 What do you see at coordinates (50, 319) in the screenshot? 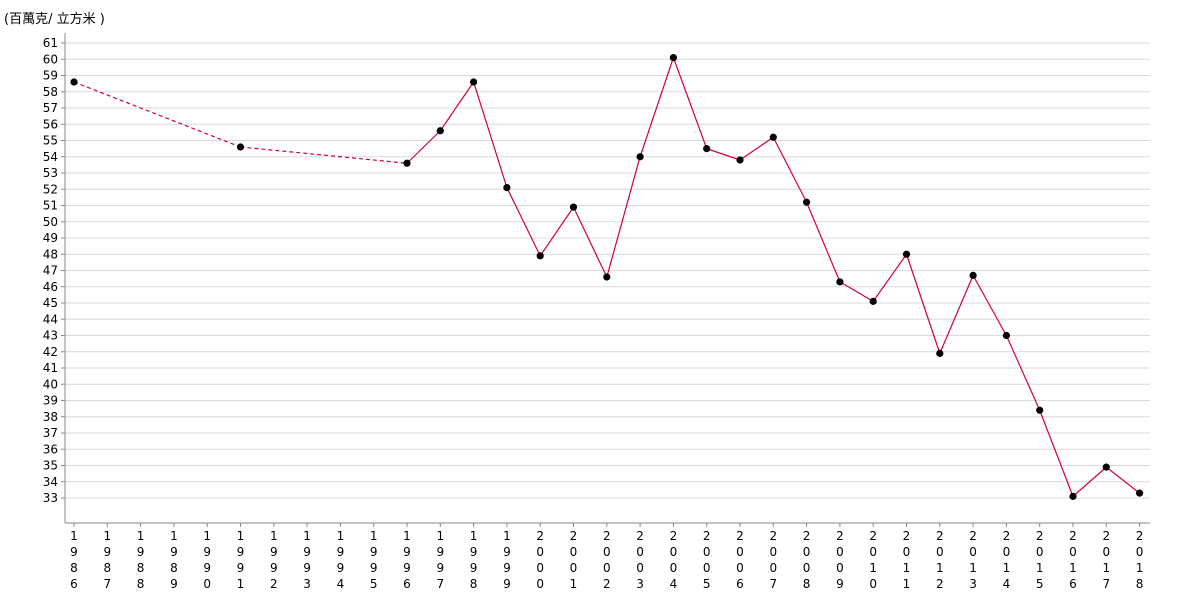
I see `y-tick-label-44: 44` at bounding box center [50, 319].